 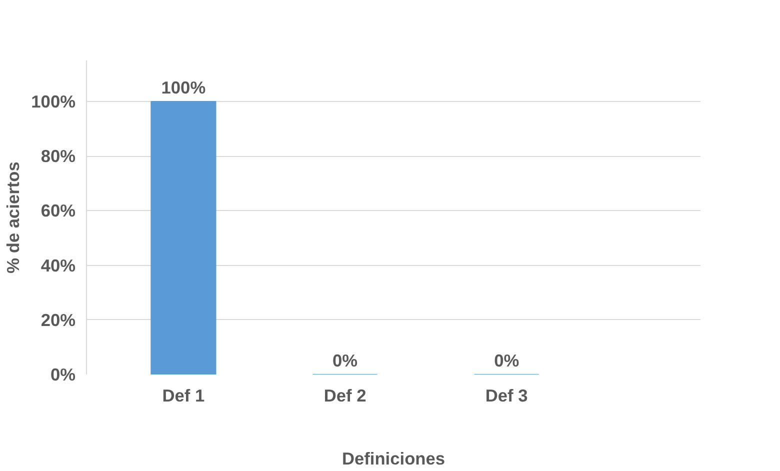 I want to click on x-tick-label: Def 2, so click(x=345, y=396).